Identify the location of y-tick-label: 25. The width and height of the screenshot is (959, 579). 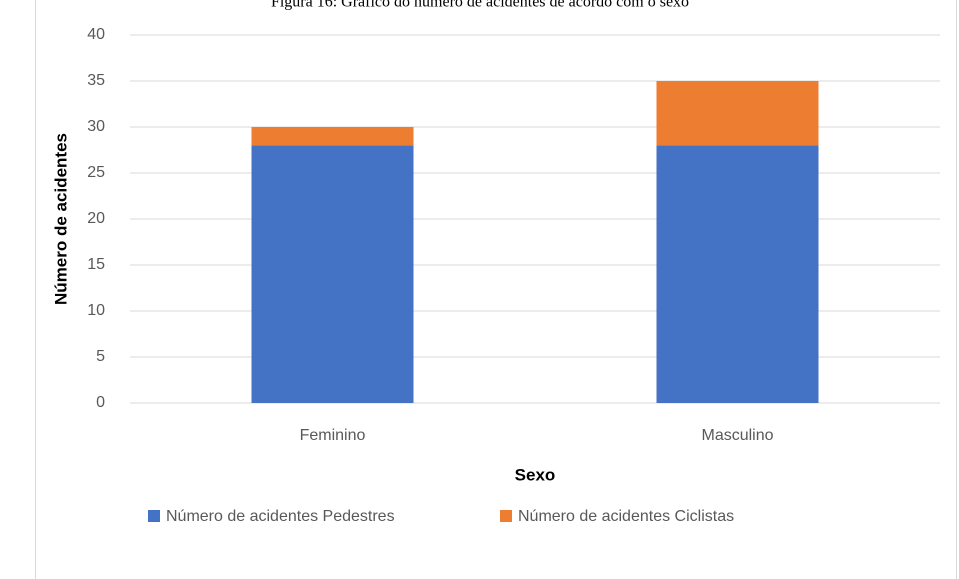
(96, 172).